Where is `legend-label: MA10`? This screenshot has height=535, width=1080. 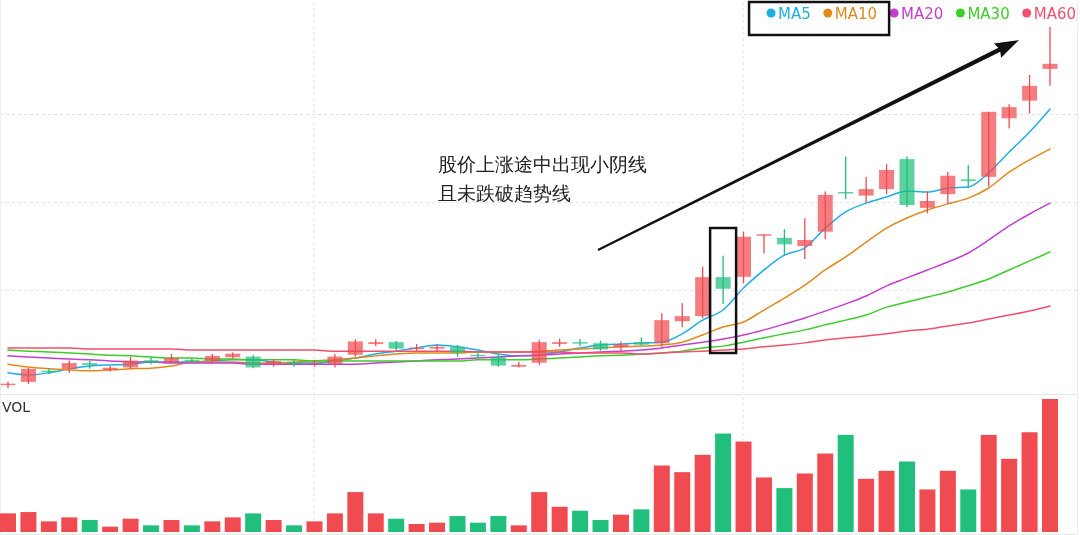 legend-label: MA10 is located at coordinates (856, 13).